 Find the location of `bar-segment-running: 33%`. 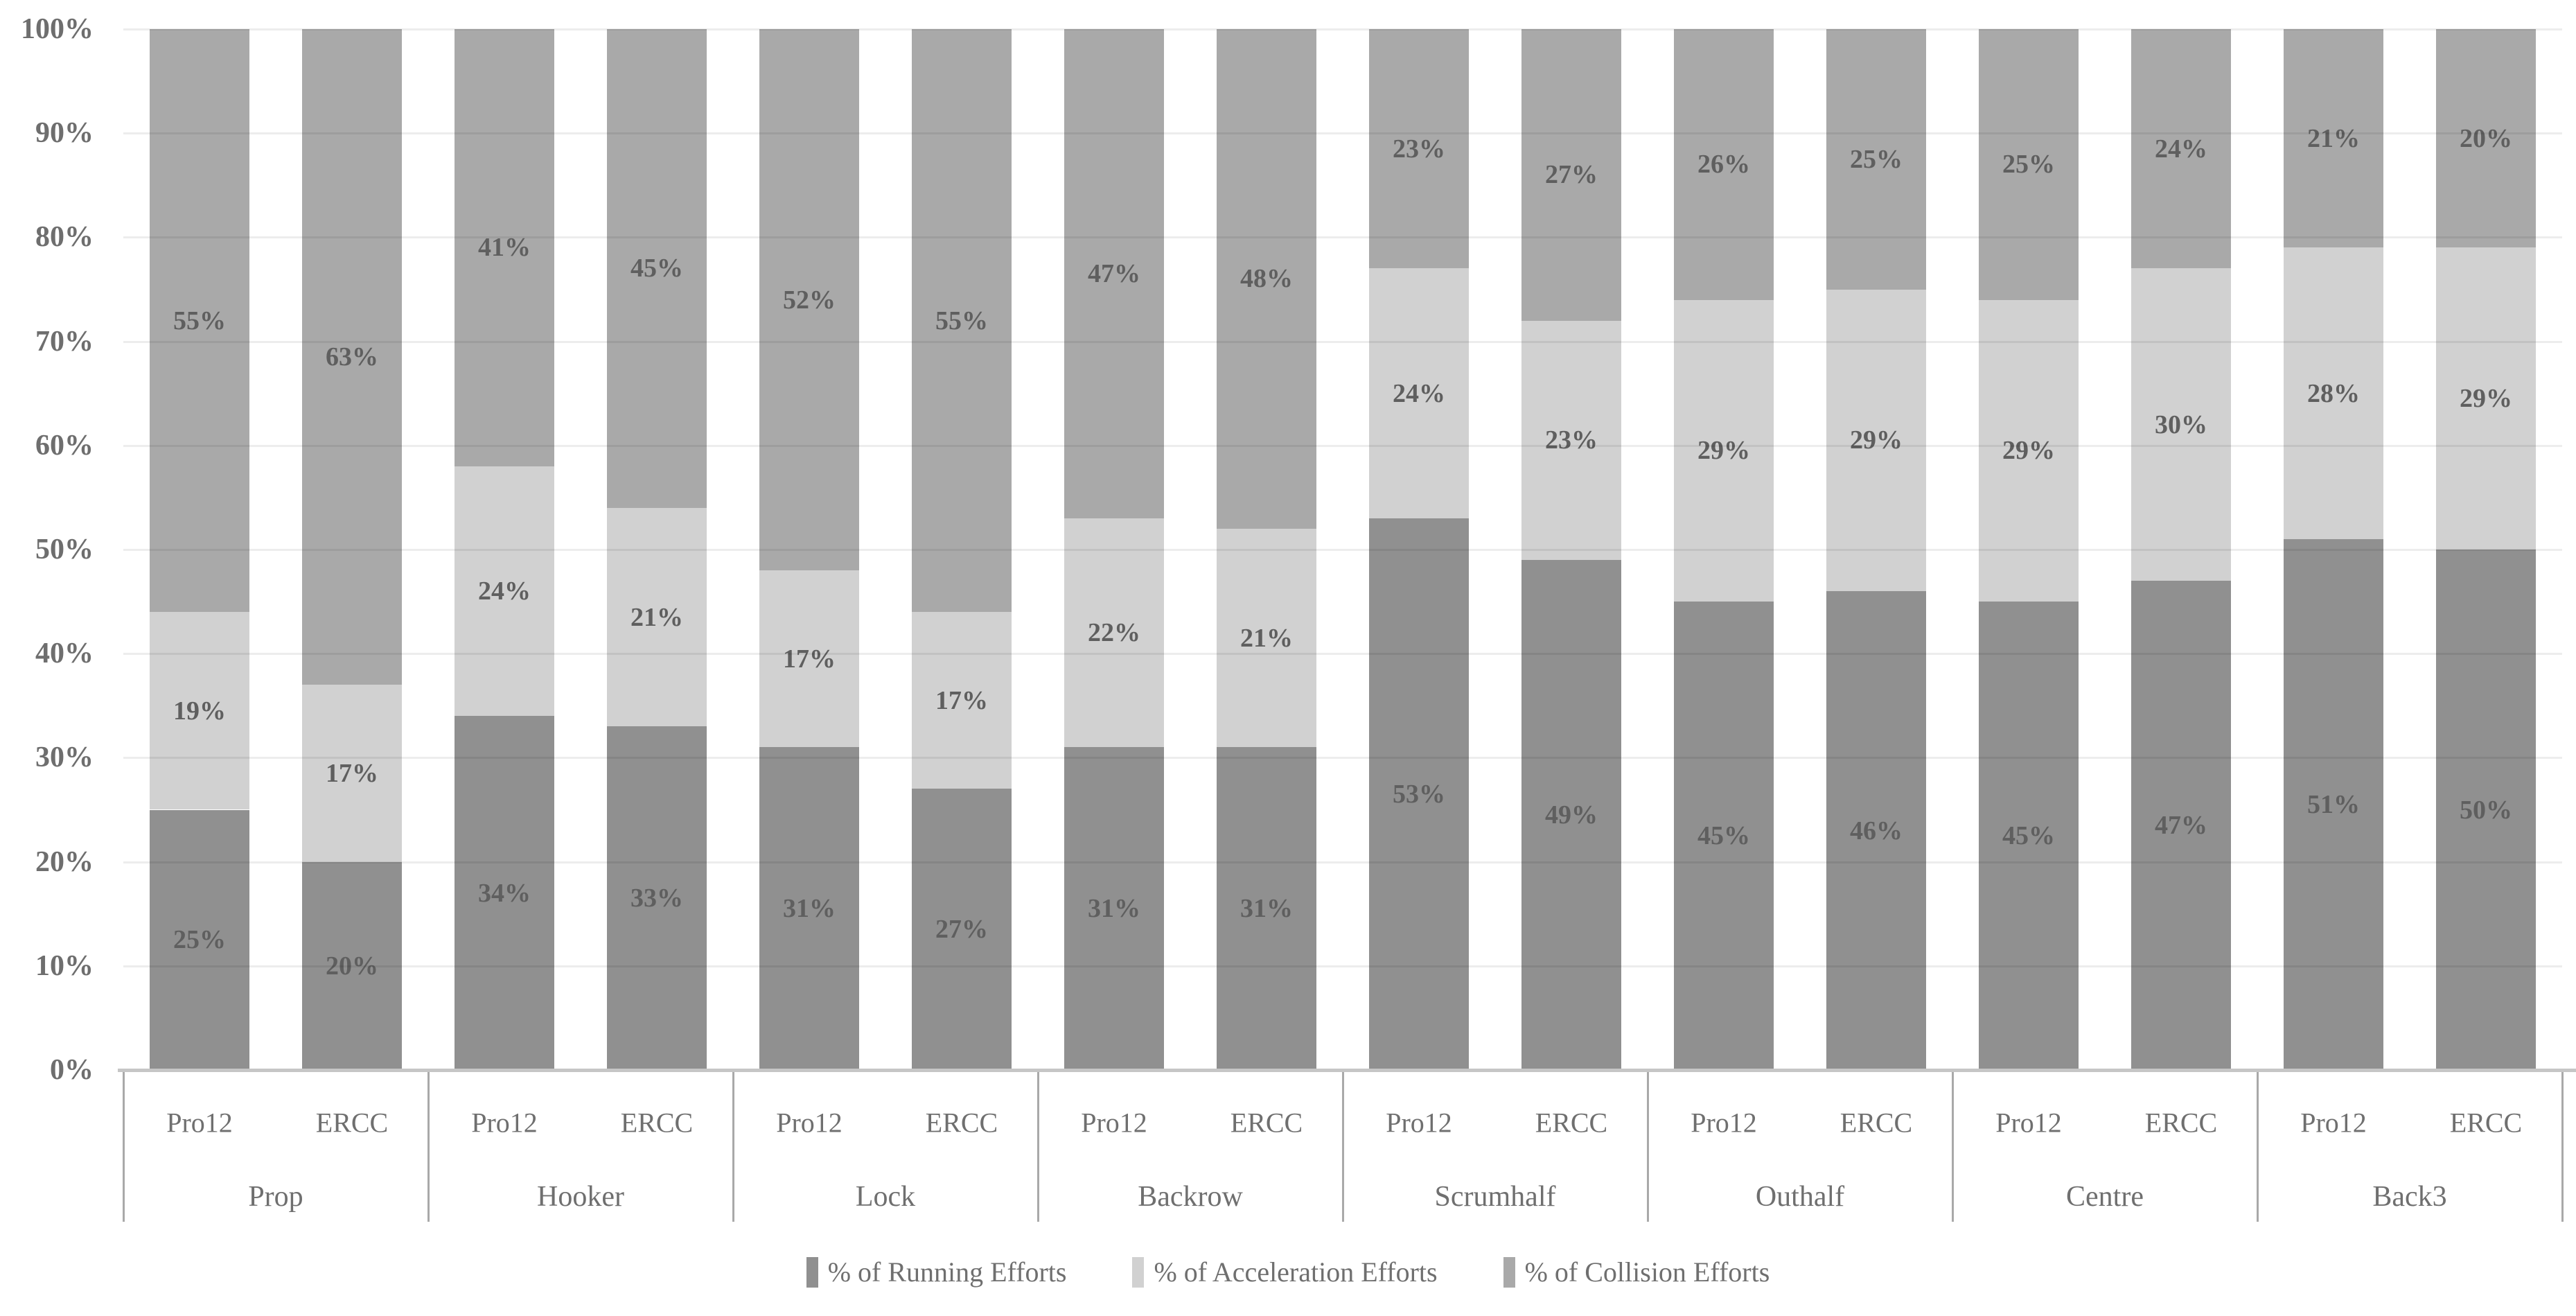

bar-segment-running: 33% is located at coordinates (657, 898).